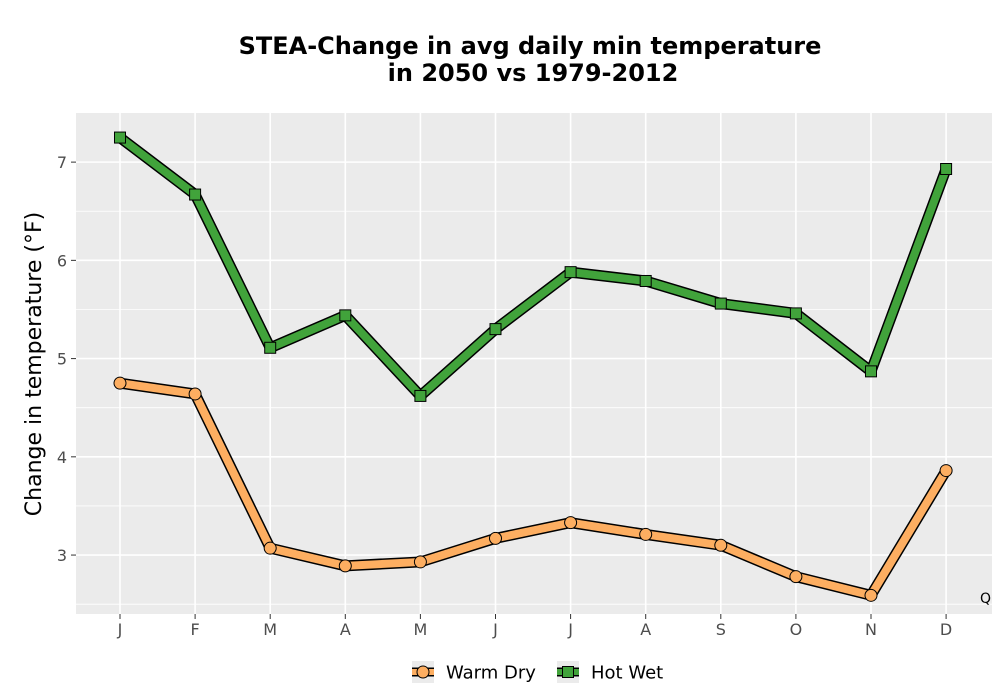  I want to click on y-tick-label: 5, so click(62, 359).